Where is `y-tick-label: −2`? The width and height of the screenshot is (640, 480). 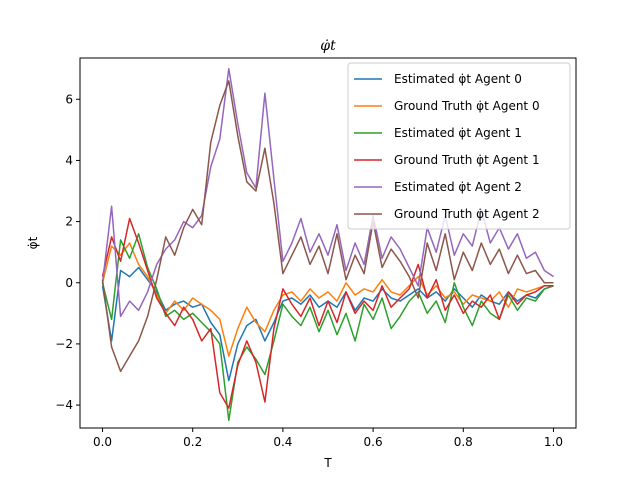
y-tick-label: −2 is located at coordinates (64, 344).